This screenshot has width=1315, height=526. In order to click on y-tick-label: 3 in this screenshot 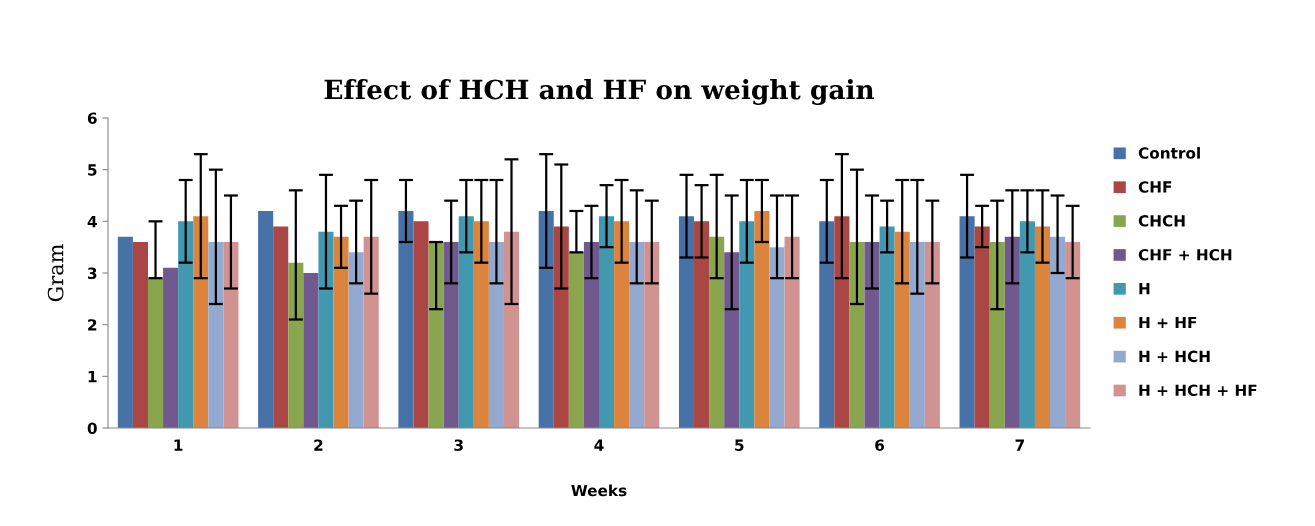, I will do `click(92, 273)`.